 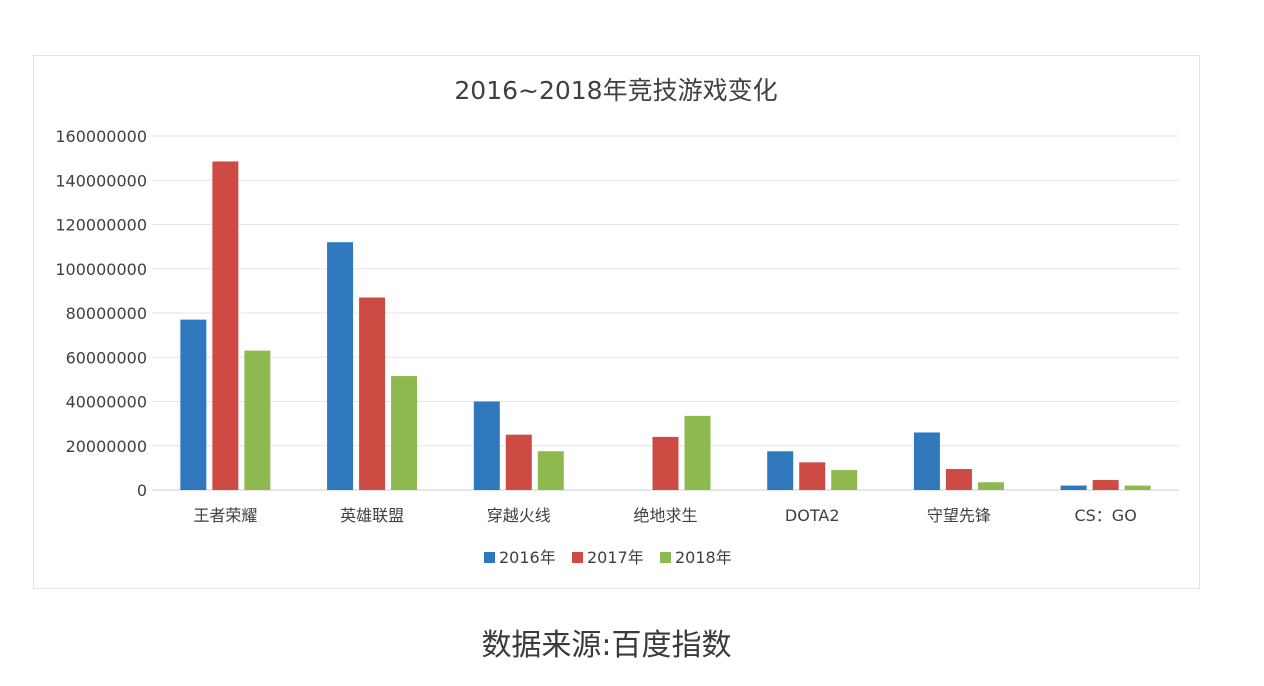 What do you see at coordinates (404, 433) in the screenshot?
I see `bar-英雄联盟-2018年` at bounding box center [404, 433].